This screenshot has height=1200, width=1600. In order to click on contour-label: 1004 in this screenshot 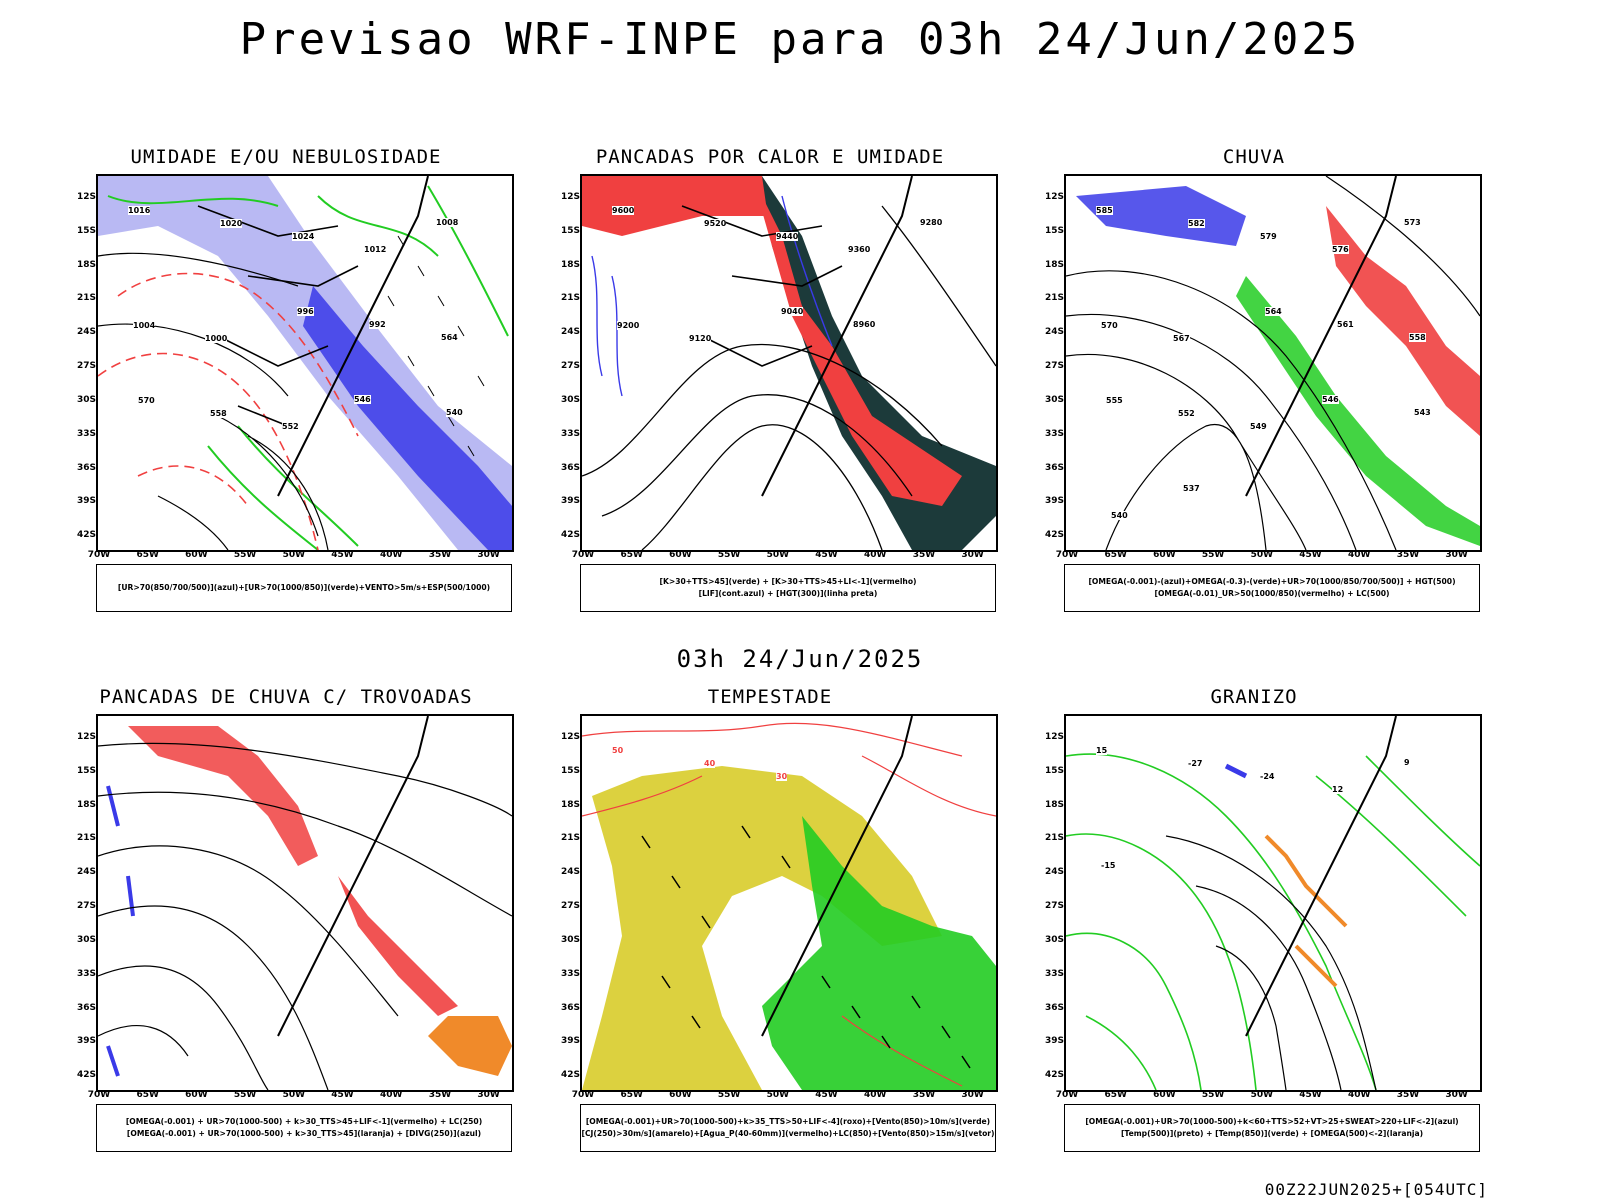, I will do `click(144, 325)`.